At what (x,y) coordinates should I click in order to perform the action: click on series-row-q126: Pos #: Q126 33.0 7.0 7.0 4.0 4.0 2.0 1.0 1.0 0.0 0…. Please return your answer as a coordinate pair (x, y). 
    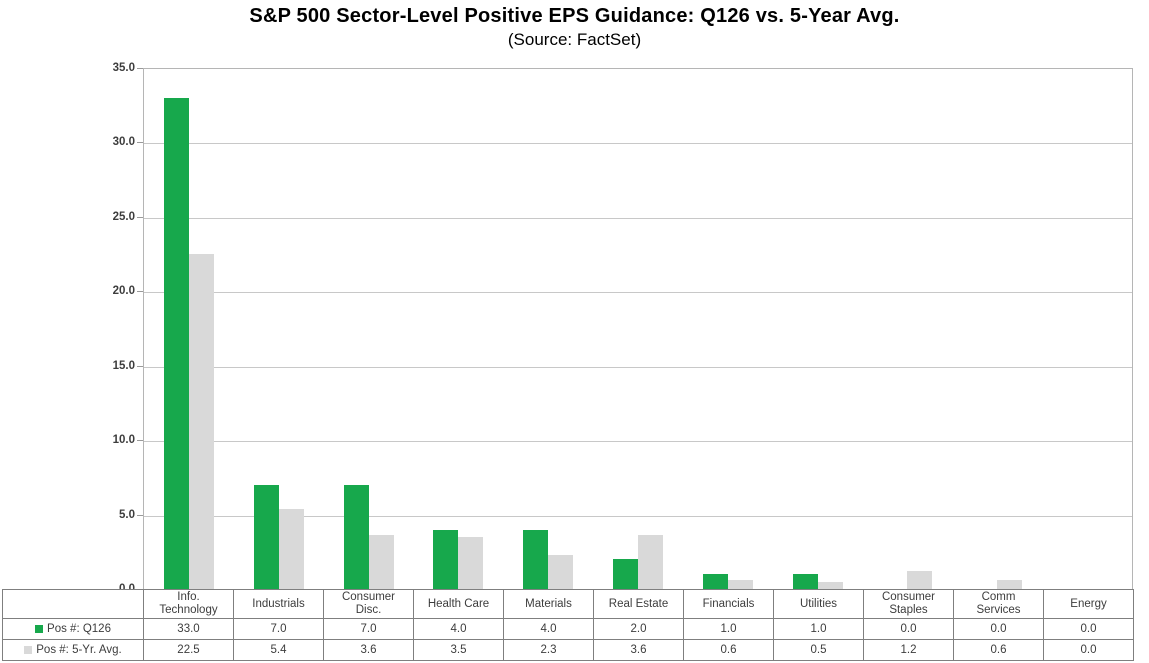
    Looking at the image, I should click on (568, 629).